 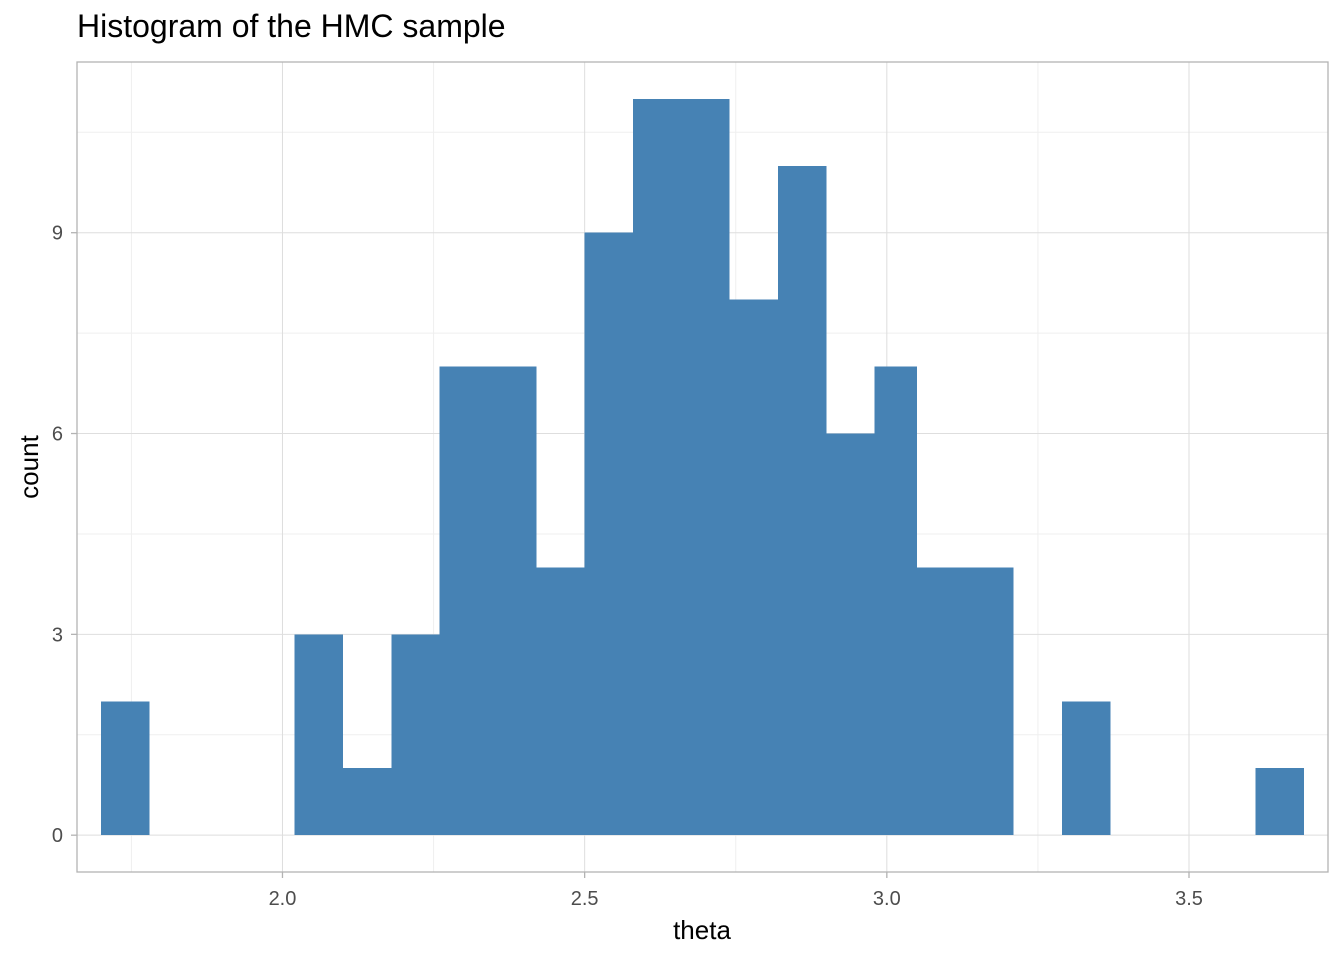 What do you see at coordinates (57, 836) in the screenshot?
I see `y-tick-label: 0` at bounding box center [57, 836].